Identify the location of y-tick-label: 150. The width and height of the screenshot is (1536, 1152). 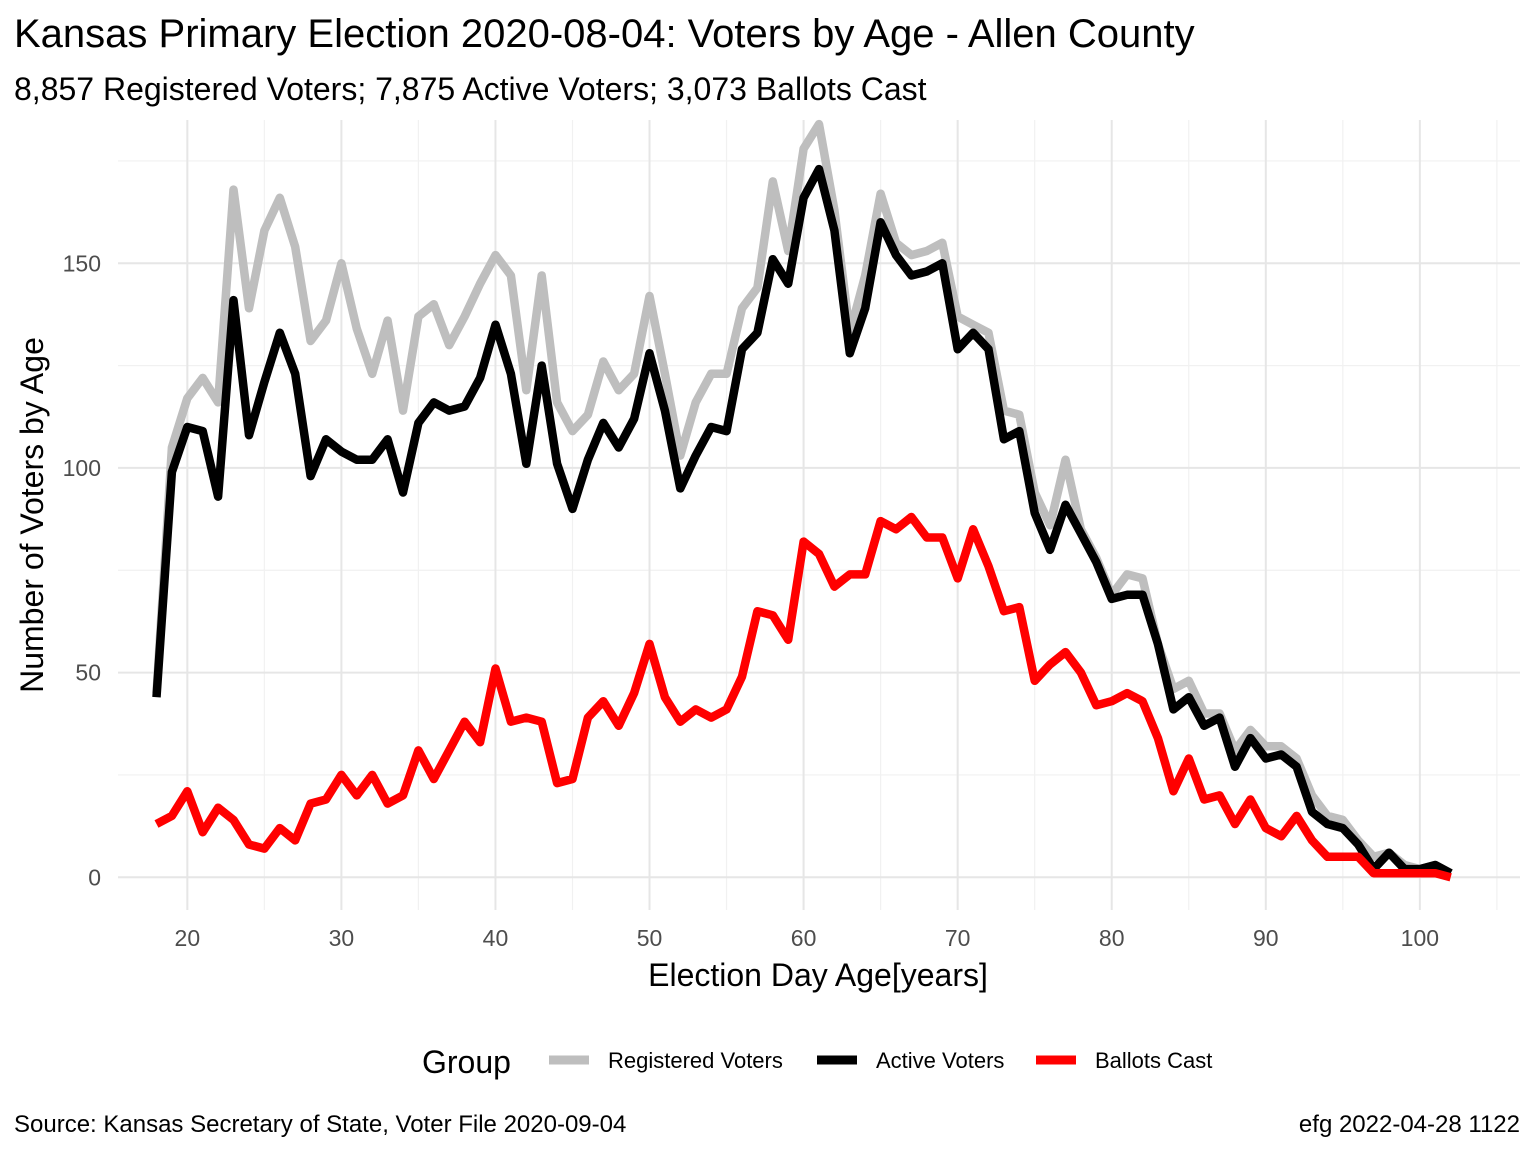
(82, 263).